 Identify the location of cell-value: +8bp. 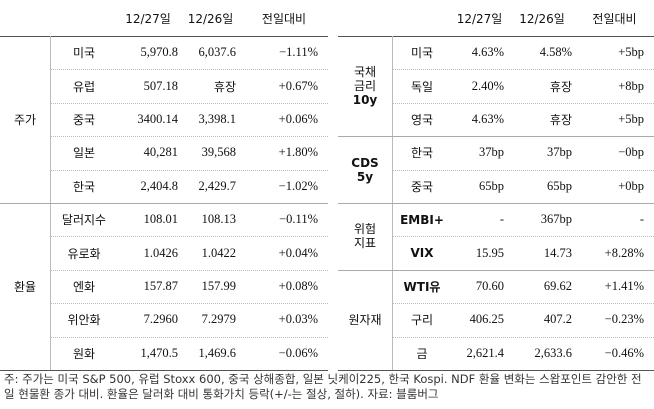
(631, 85).